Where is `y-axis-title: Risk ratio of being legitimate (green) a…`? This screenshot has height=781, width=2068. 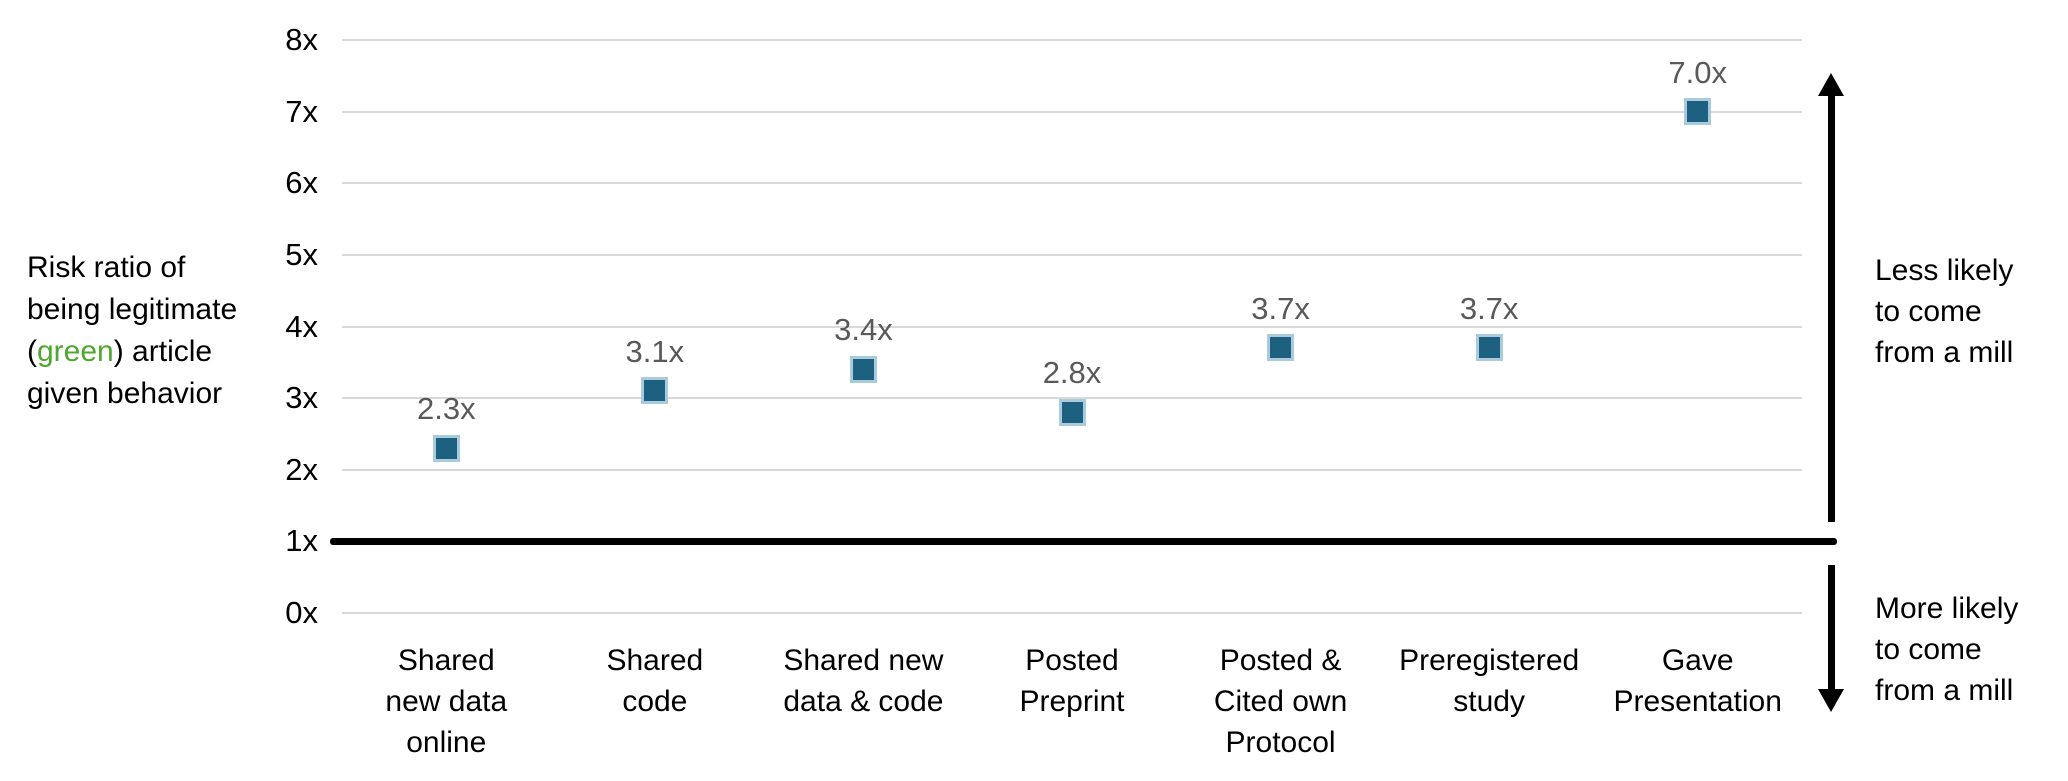
y-axis-title: Risk ratio of being legitimate (green) a… is located at coordinates (177, 331).